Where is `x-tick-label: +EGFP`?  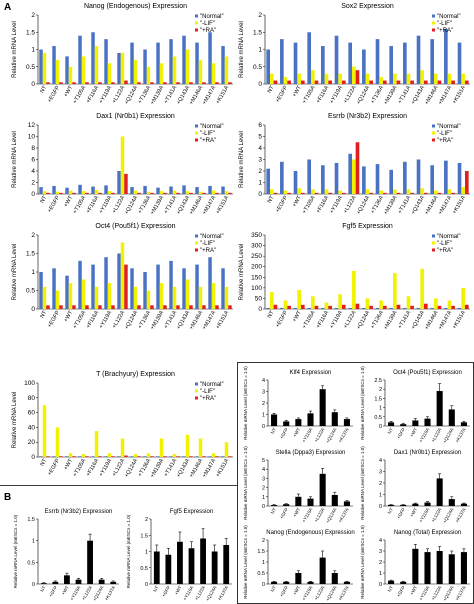 x-tick-label: +EGFP is located at coordinates (54, 204).